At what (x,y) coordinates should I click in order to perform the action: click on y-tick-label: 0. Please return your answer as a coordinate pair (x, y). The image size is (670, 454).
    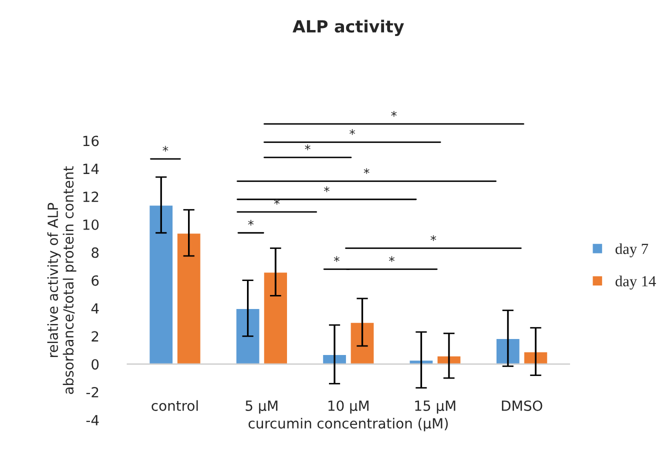
    Looking at the image, I should click on (95, 364).